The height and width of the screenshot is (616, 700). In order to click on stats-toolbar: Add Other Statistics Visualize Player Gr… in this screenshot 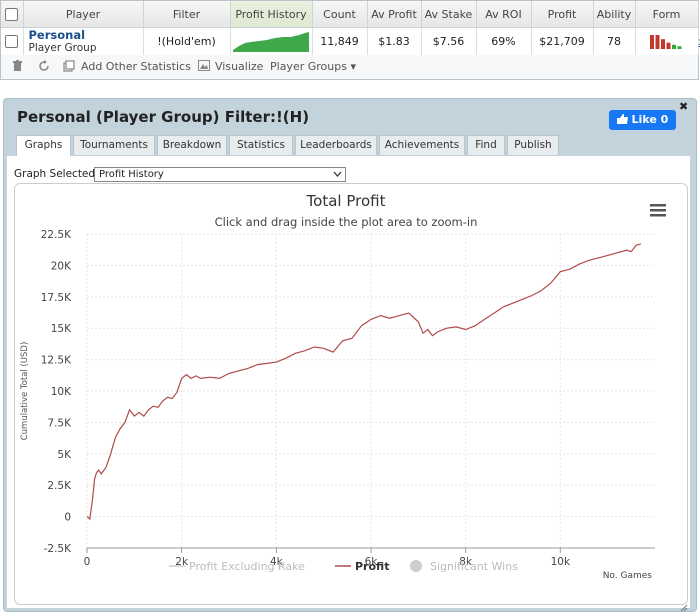, I will do `click(349, 67)`.